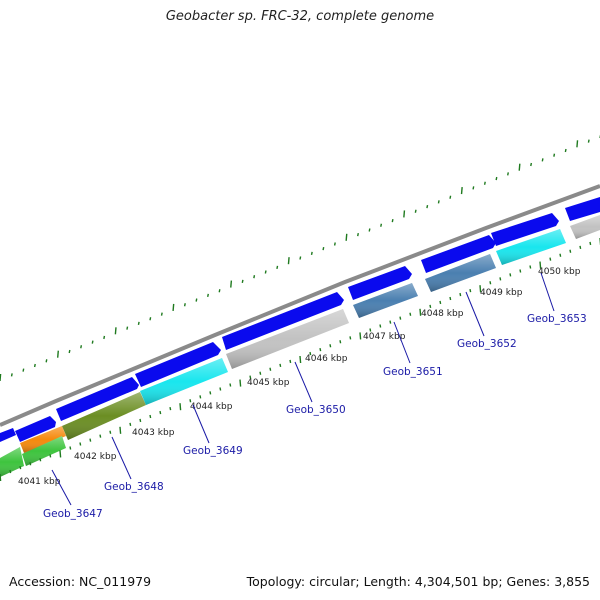 This screenshot has width=600, height=600. I want to click on gene-label-Geob_3649: Geob_3649, so click(213, 451).